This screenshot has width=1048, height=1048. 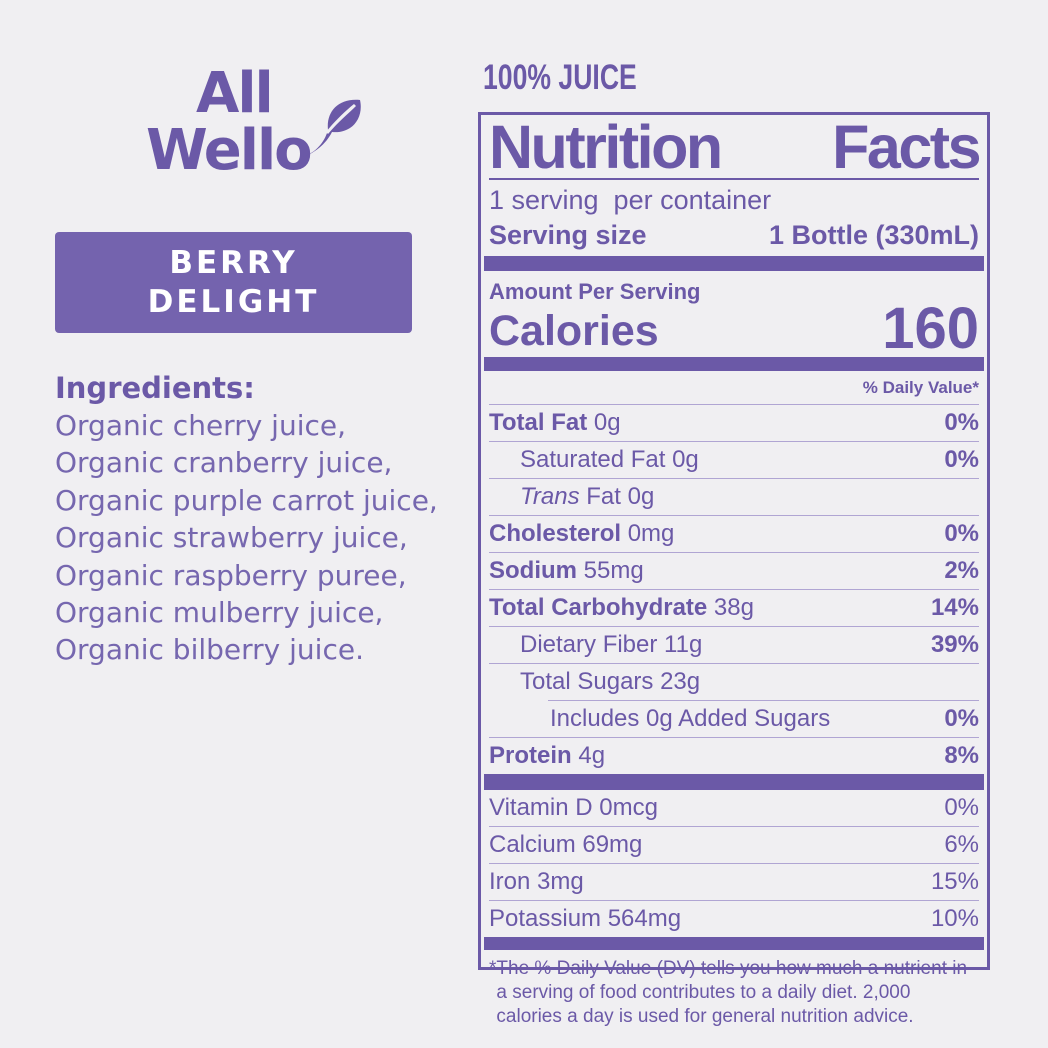 I want to click on nutrient-name: Vitamin D 0mcg, so click(x=573, y=807).